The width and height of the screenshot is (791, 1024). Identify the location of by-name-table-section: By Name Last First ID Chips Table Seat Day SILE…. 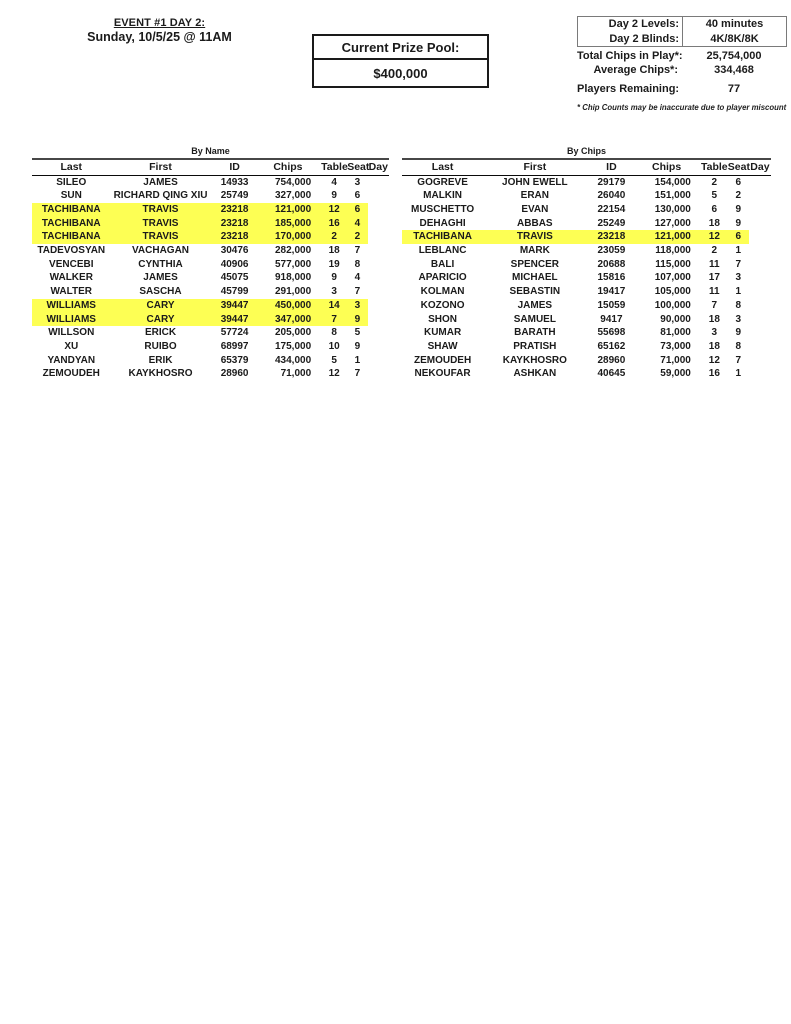
(210, 263).